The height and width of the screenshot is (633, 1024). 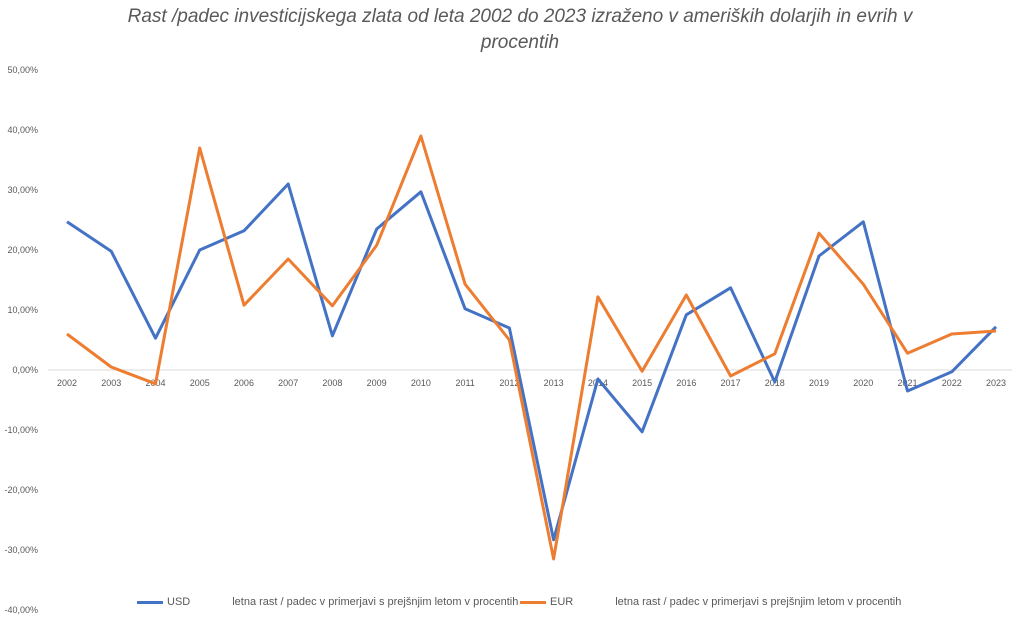 What do you see at coordinates (22, 130) in the screenshot?
I see `y-tick-label: 40,00%` at bounding box center [22, 130].